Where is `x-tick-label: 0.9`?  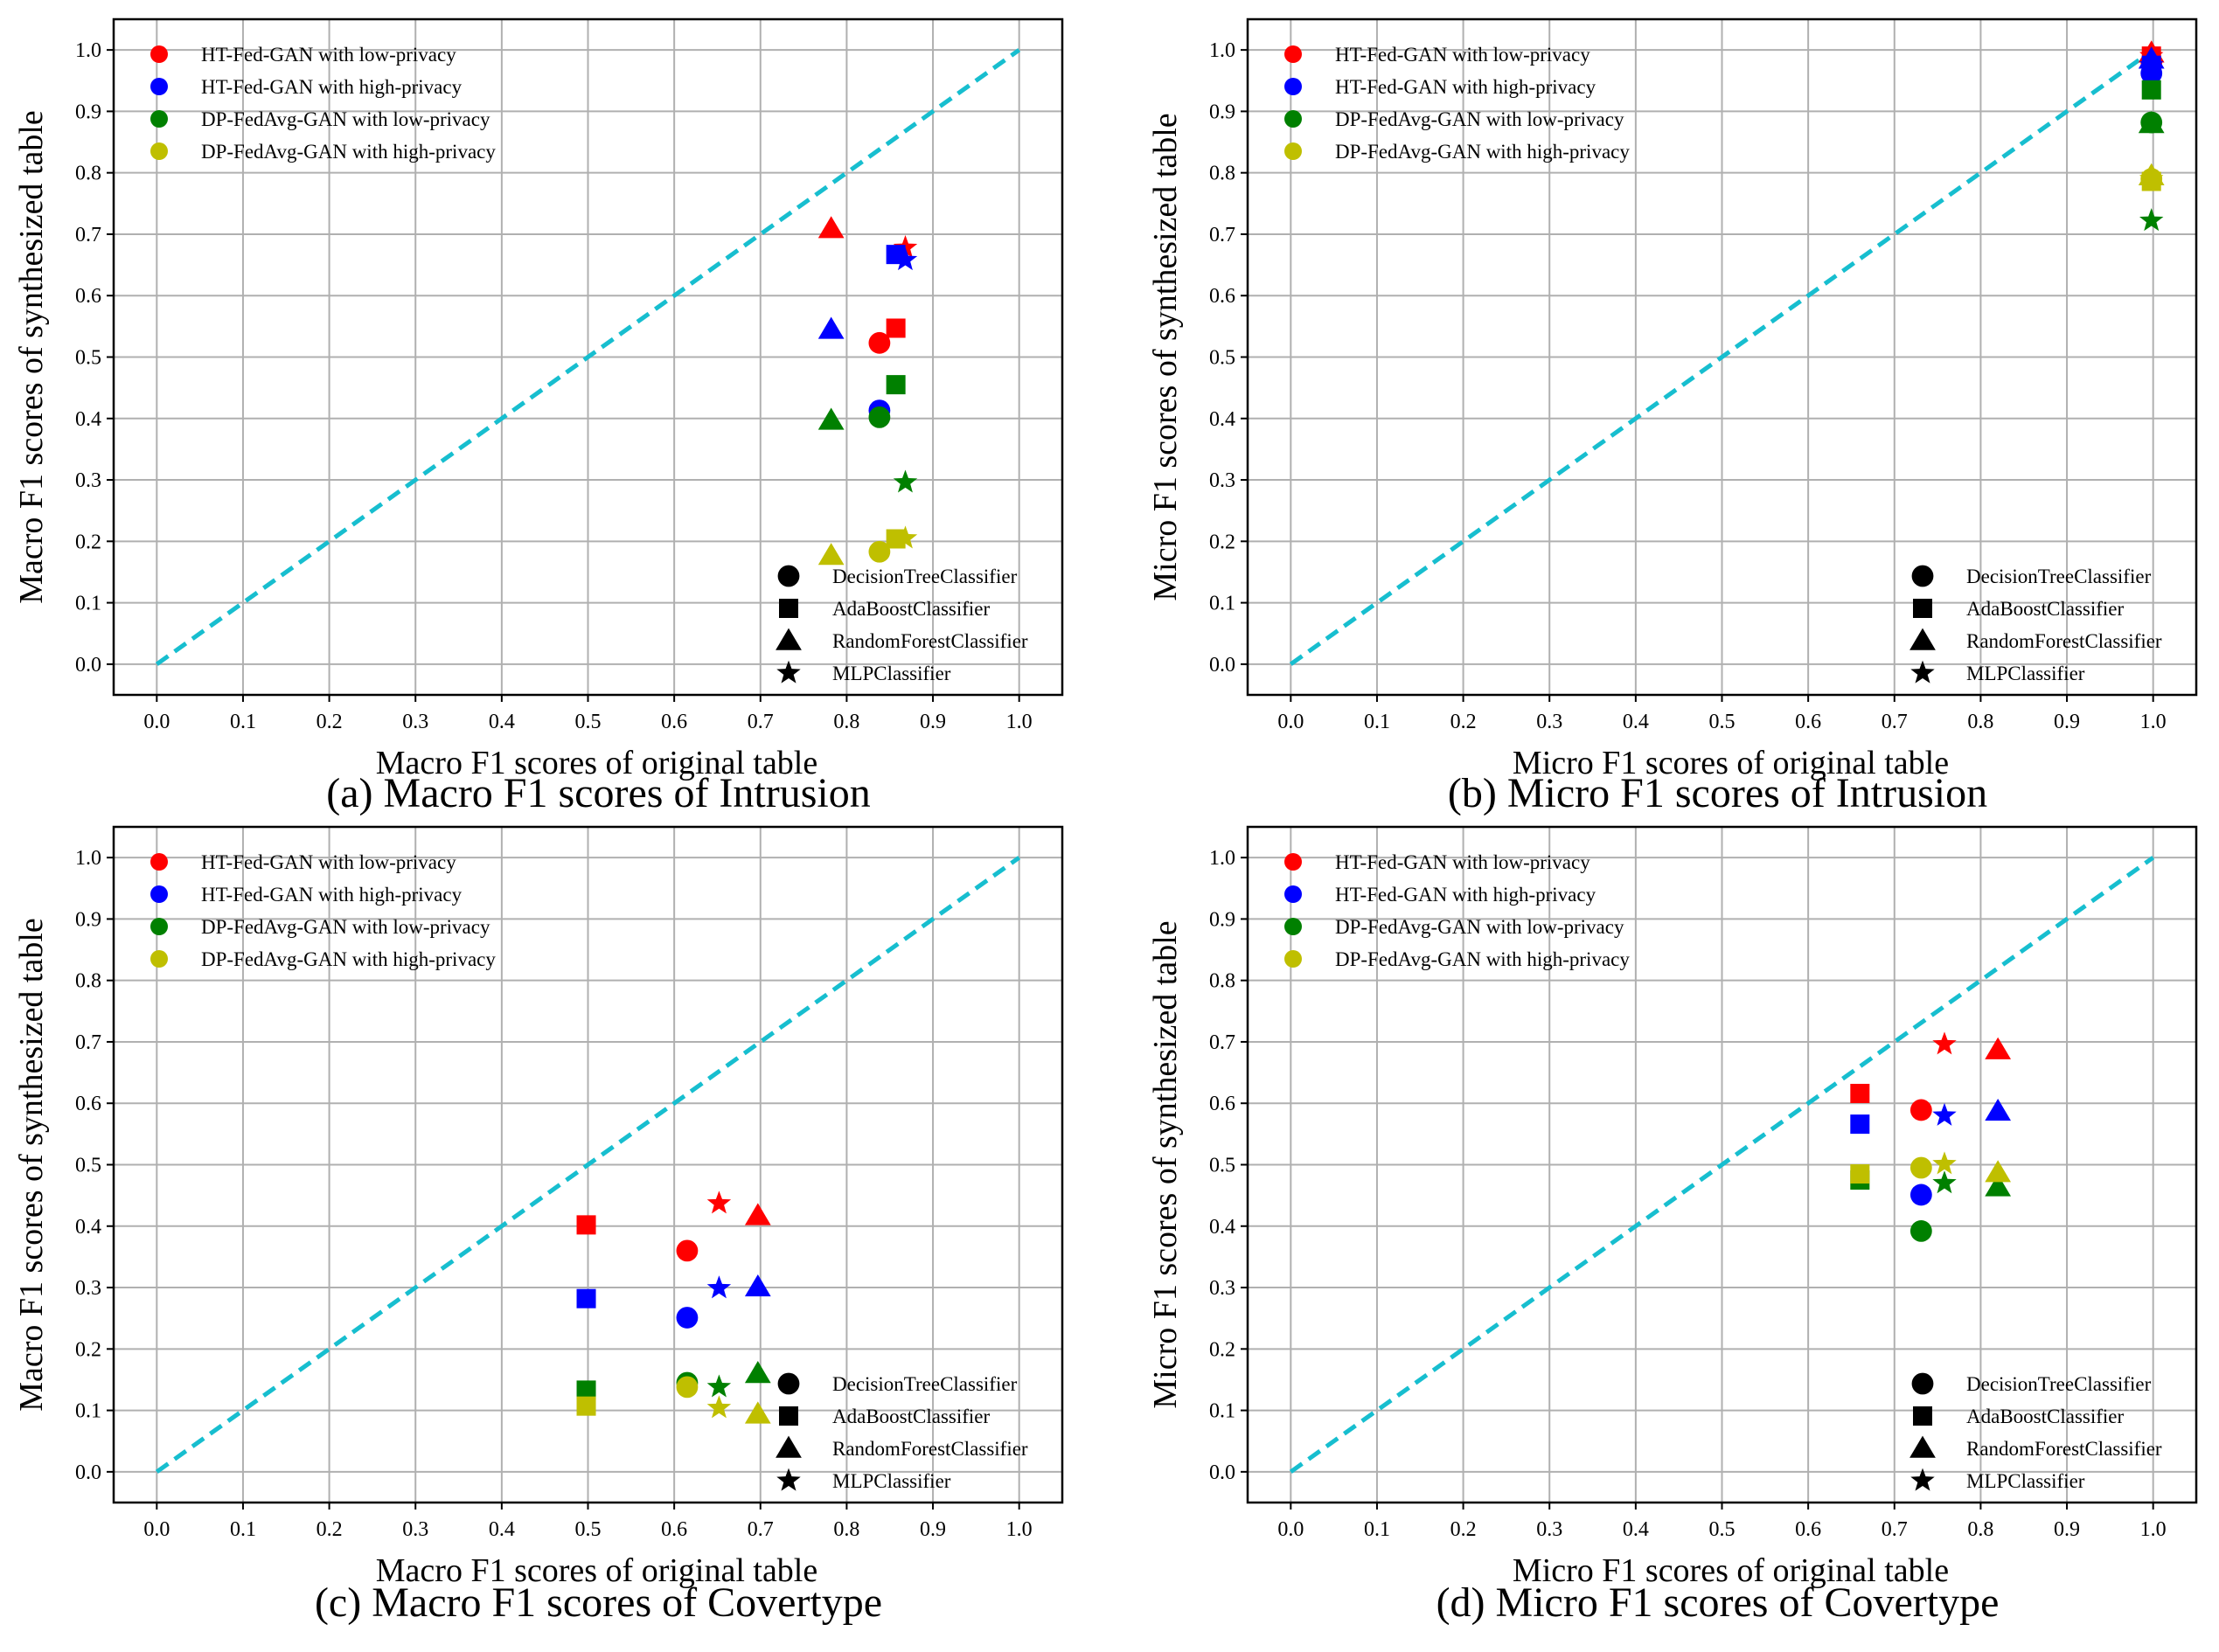 x-tick-label: 0.9 is located at coordinates (2067, 722).